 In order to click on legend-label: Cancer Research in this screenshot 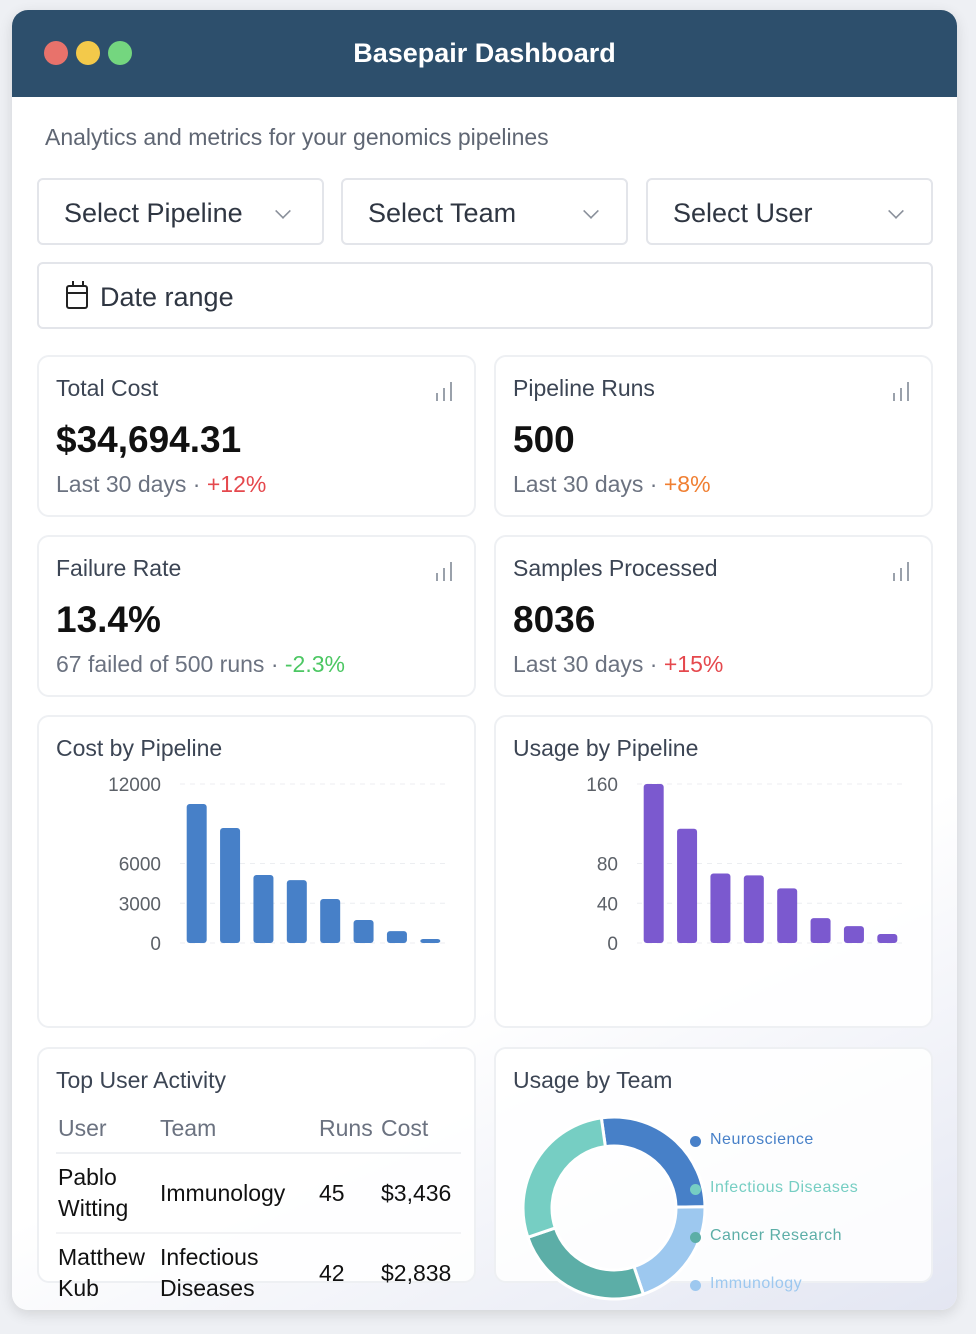, I will do `click(776, 1235)`.